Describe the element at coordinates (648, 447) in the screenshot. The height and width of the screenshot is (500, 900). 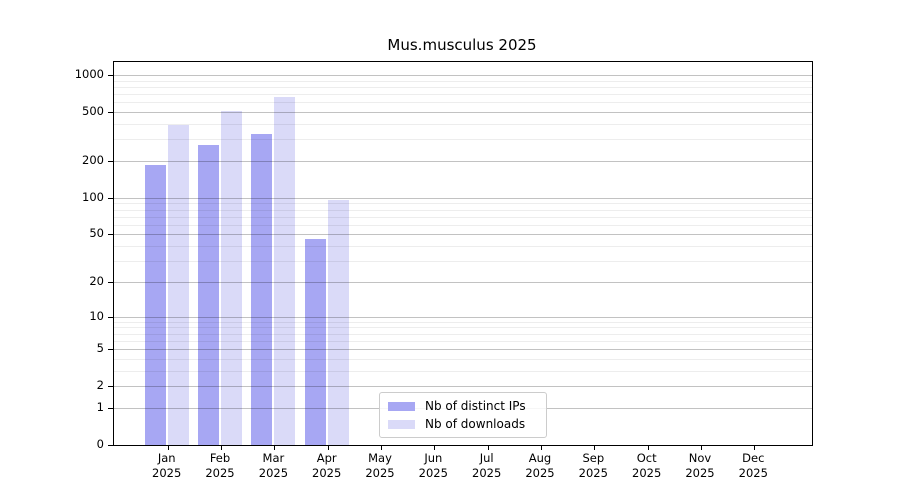
I see `x-tick-mark-oct` at that location.